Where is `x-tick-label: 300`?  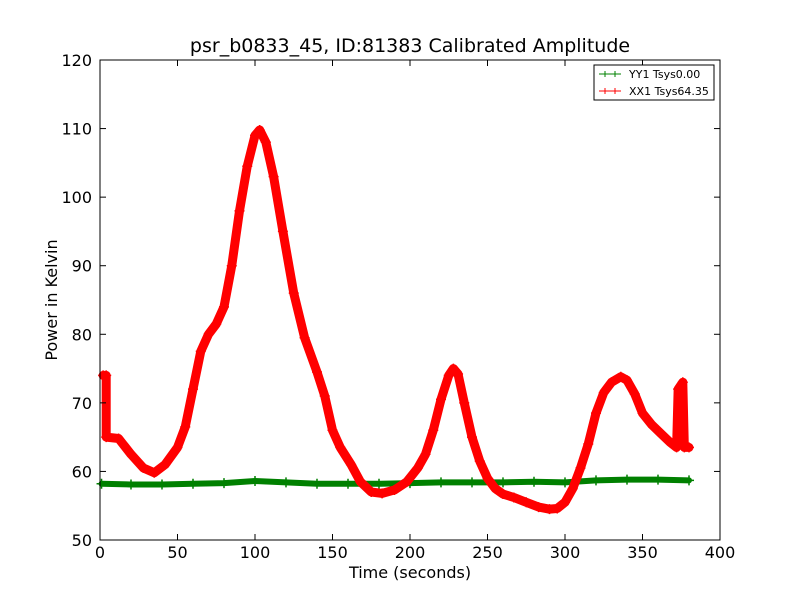
x-tick-label: 300 is located at coordinates (565, 552).